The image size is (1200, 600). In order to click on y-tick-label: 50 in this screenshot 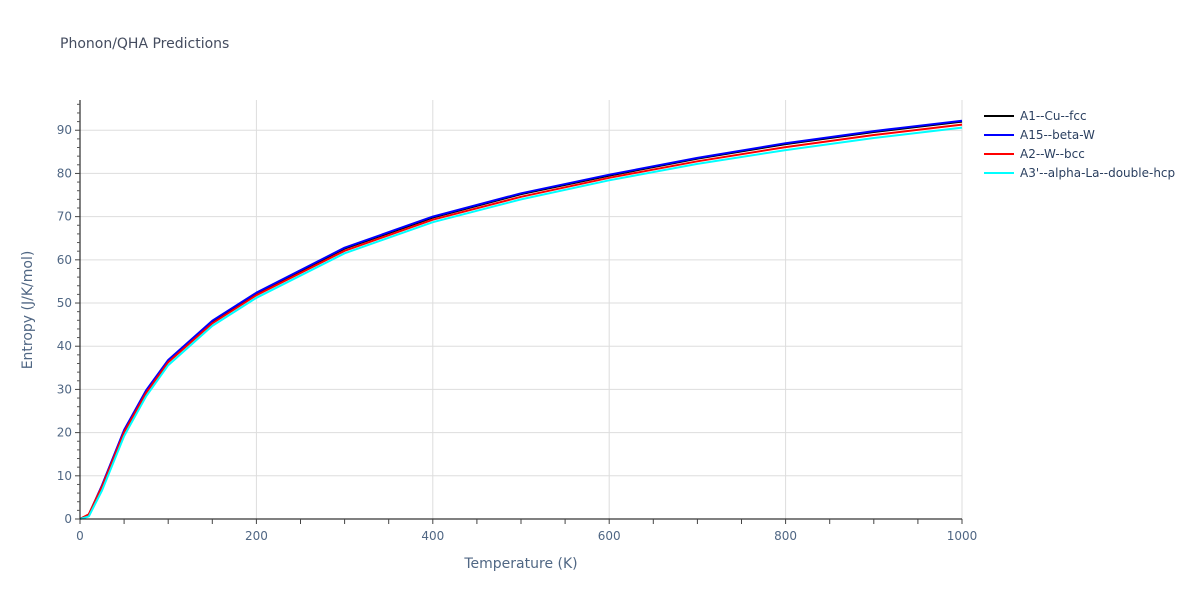, I will do `click(64, 303)`.